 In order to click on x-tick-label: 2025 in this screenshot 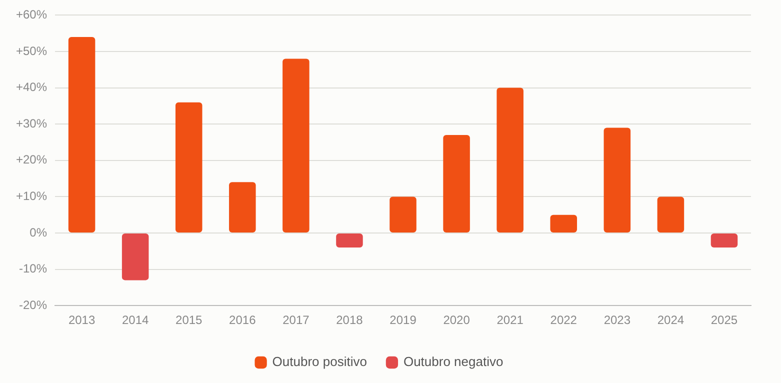, I will do `click(724, 320)`.